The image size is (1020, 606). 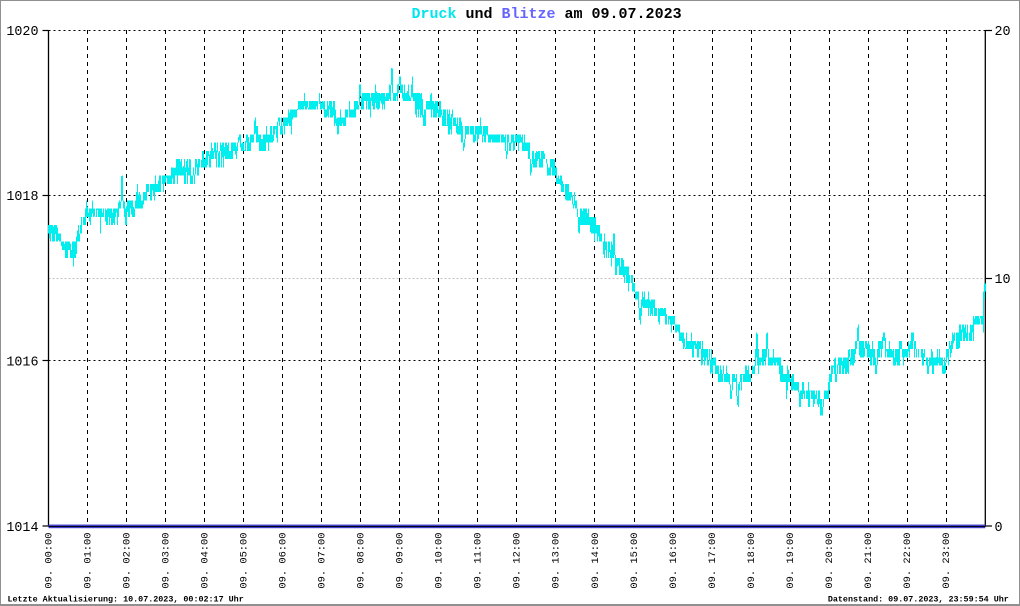 I want to click on svg-text: 09. 22:00, so click(x=908, y=560).